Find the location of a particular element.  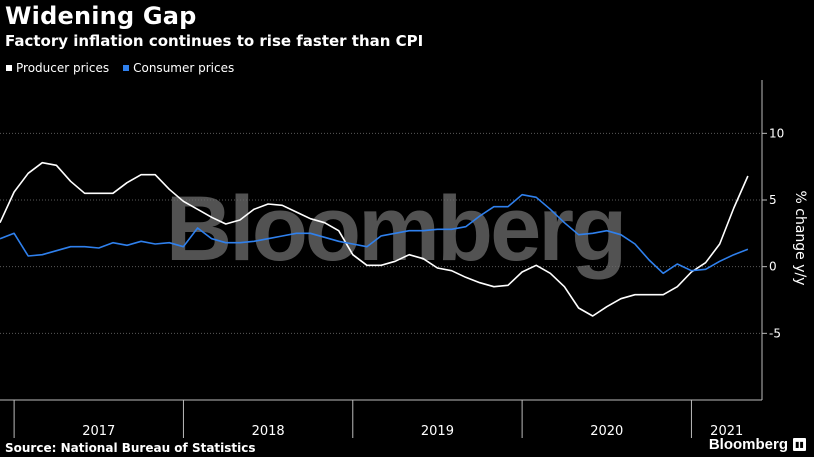

legend: Producer prices Consumer prices is located at coordinates (120, 68).